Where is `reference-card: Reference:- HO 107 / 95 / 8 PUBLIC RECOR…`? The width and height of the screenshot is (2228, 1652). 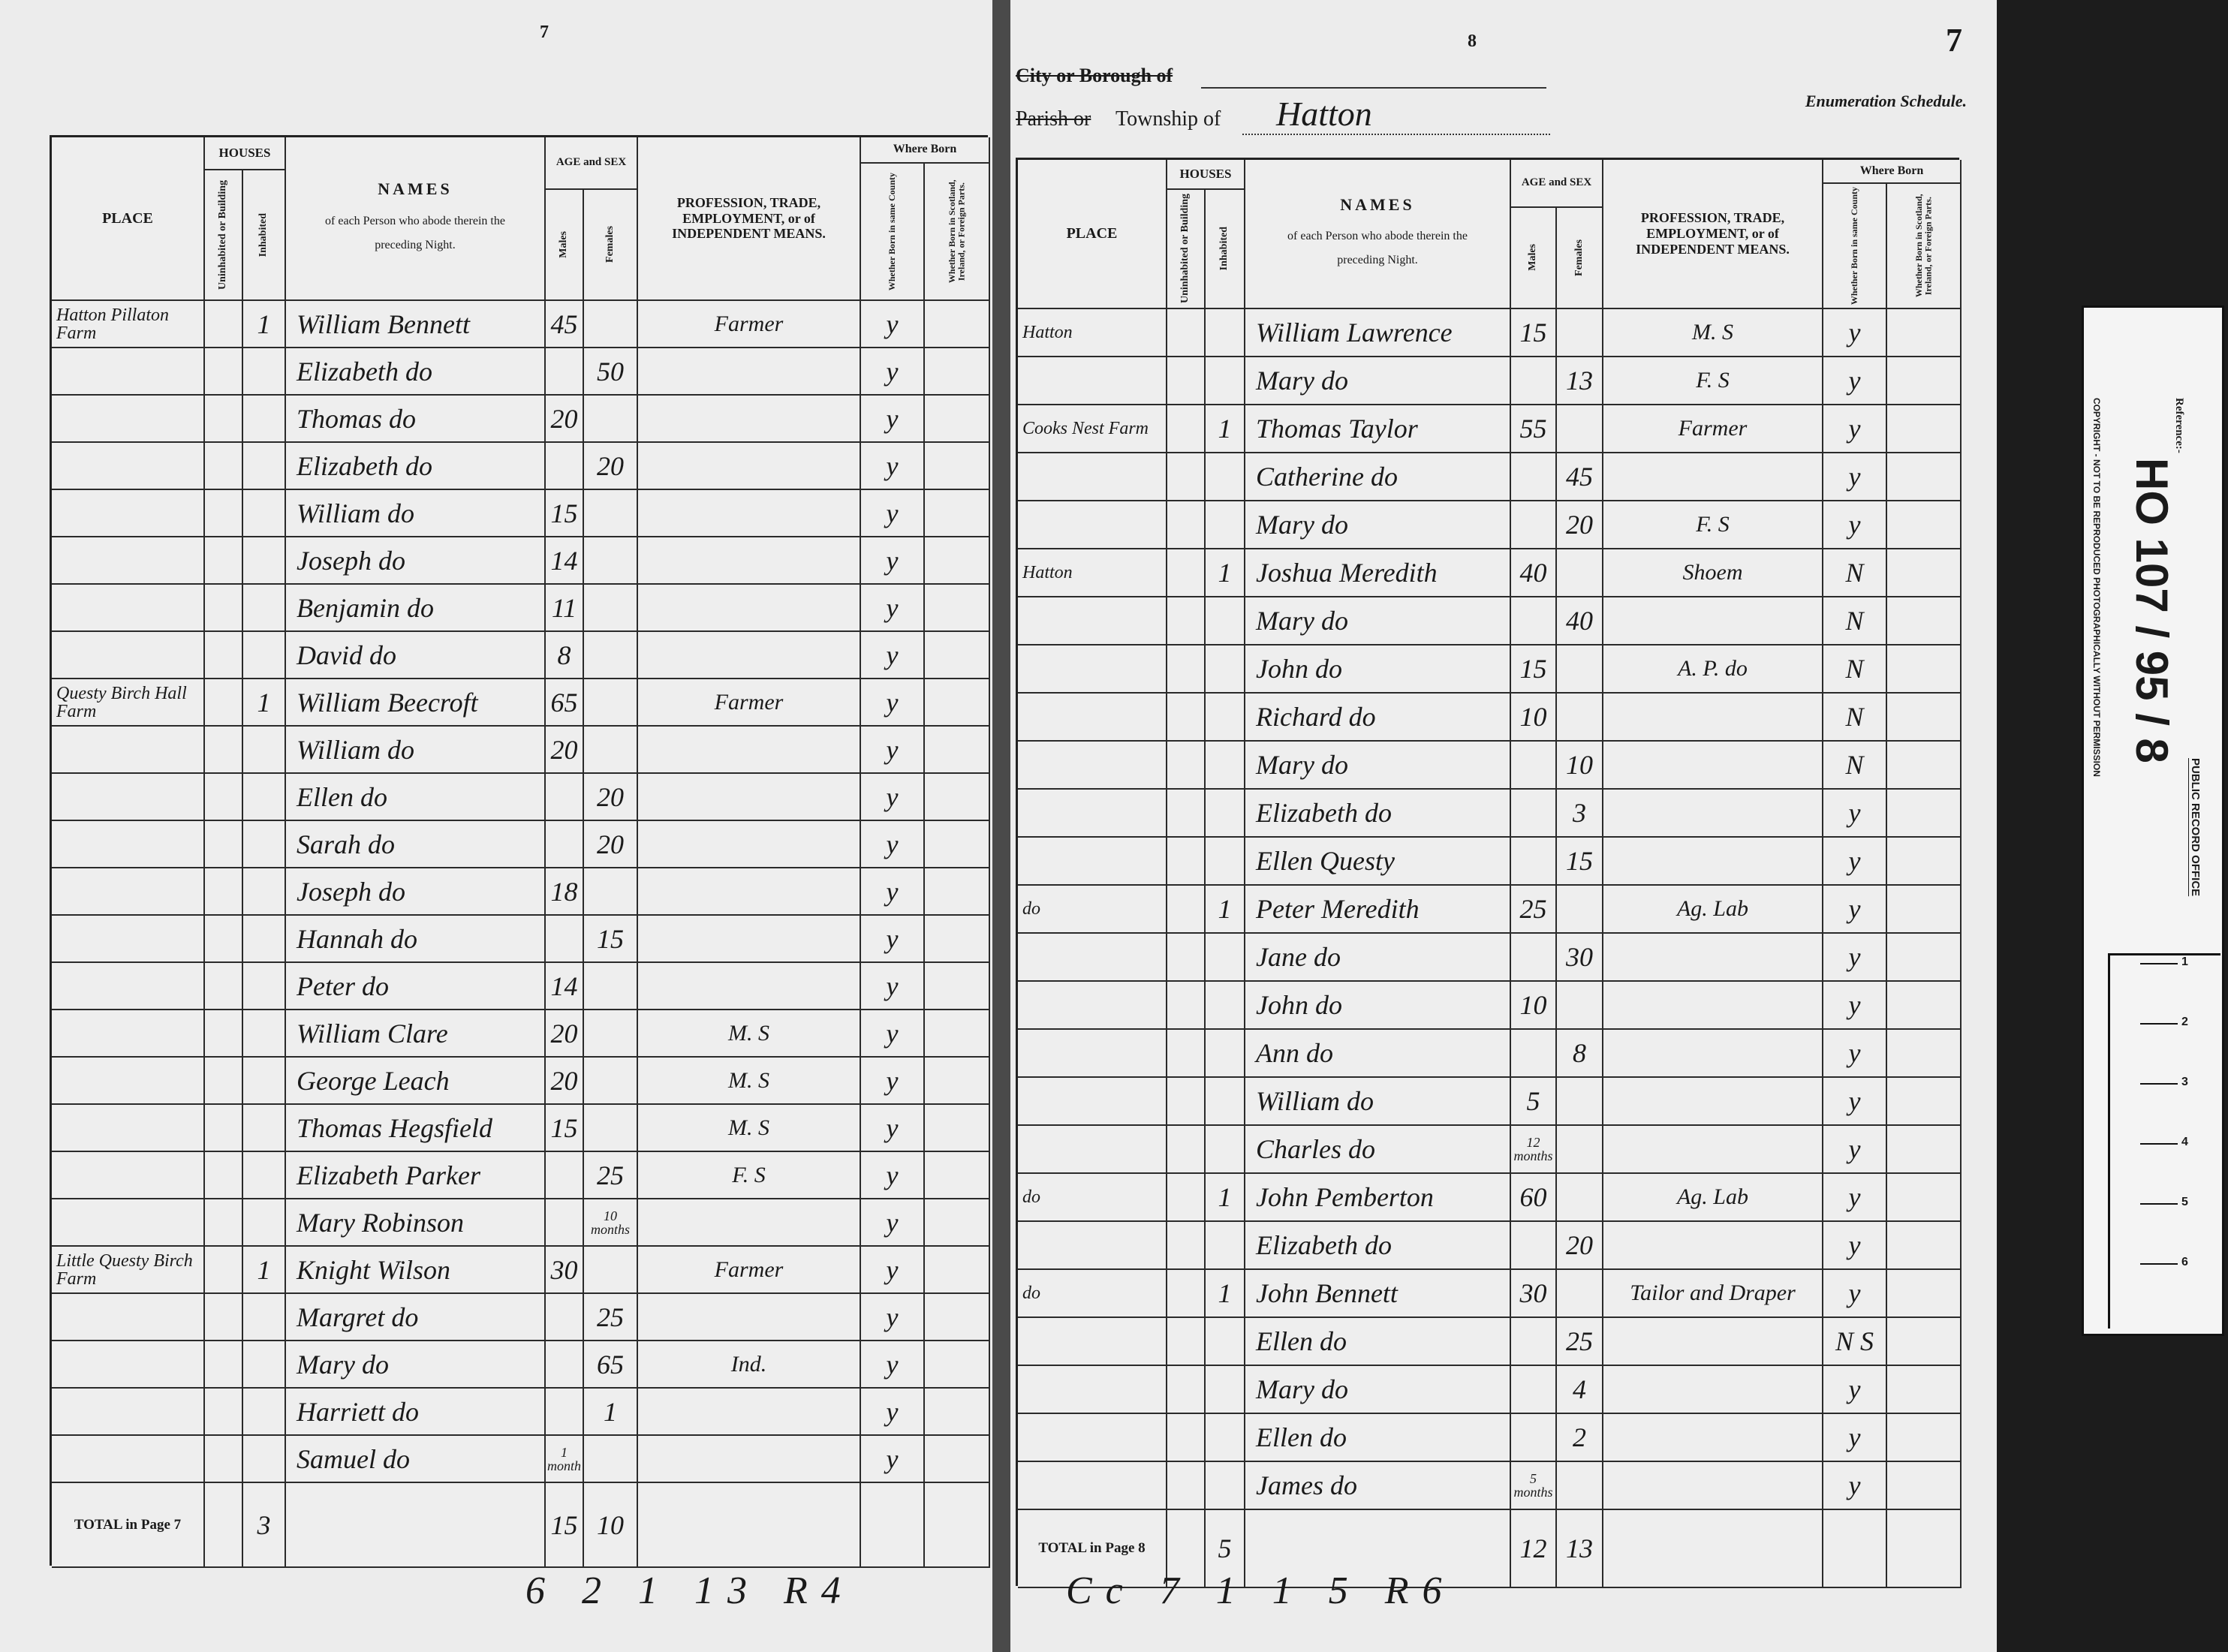
reference-card: Reference:- HO 107 / 95 / 8 PUBLIC RECOR… is located at coordinates (2153, 820).